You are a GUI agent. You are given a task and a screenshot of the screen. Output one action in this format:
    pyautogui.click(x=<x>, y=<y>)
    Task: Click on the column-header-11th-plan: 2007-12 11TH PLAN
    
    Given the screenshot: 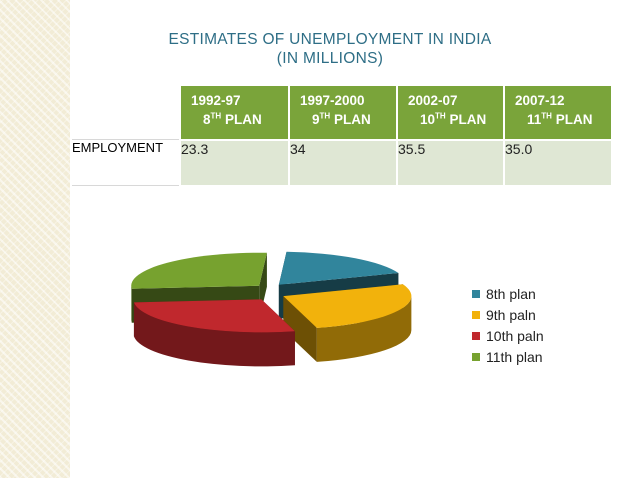 What is the action you would take?
    pyautogui.click(x=558, y=112)
    